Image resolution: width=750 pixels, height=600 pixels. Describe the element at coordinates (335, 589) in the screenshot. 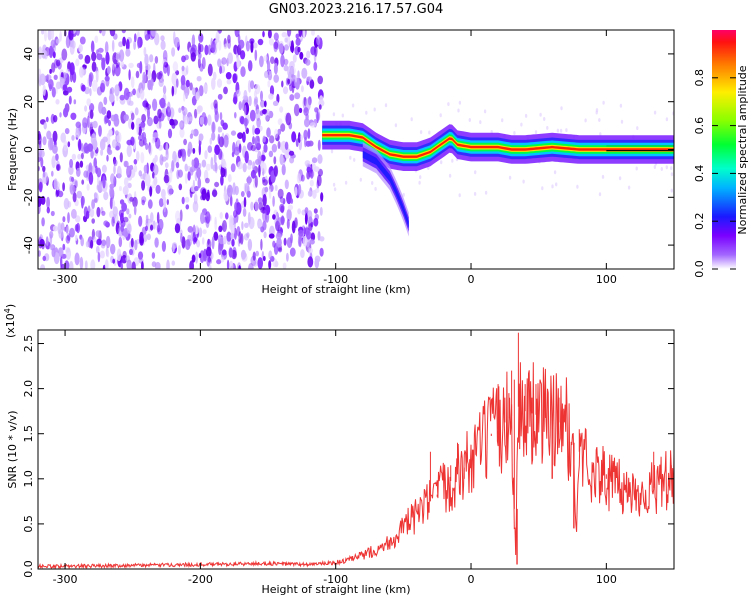

I see `snr-xlabel: Height of straight line (km)` at that location.